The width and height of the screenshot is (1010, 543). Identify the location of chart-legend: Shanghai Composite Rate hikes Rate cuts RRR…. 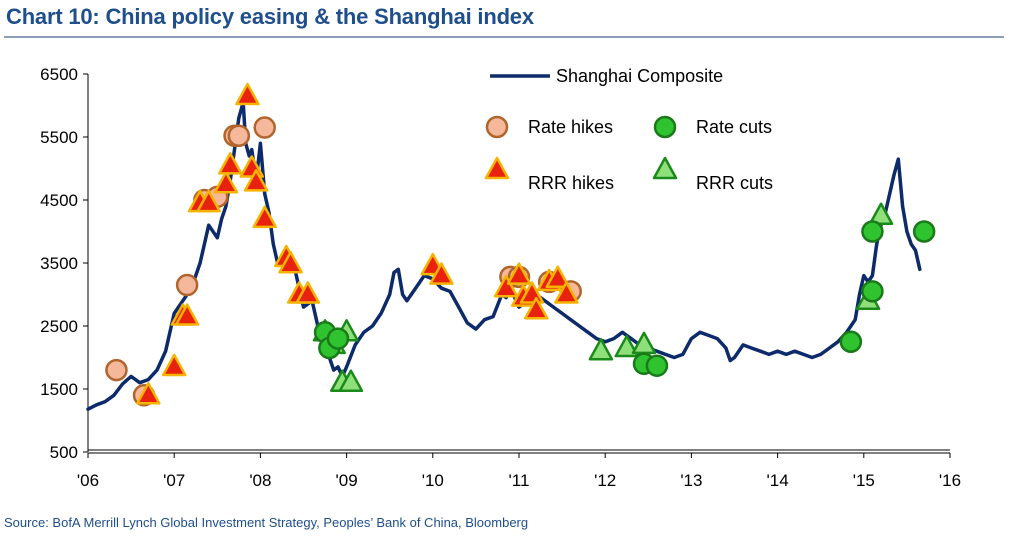
(628, 129).